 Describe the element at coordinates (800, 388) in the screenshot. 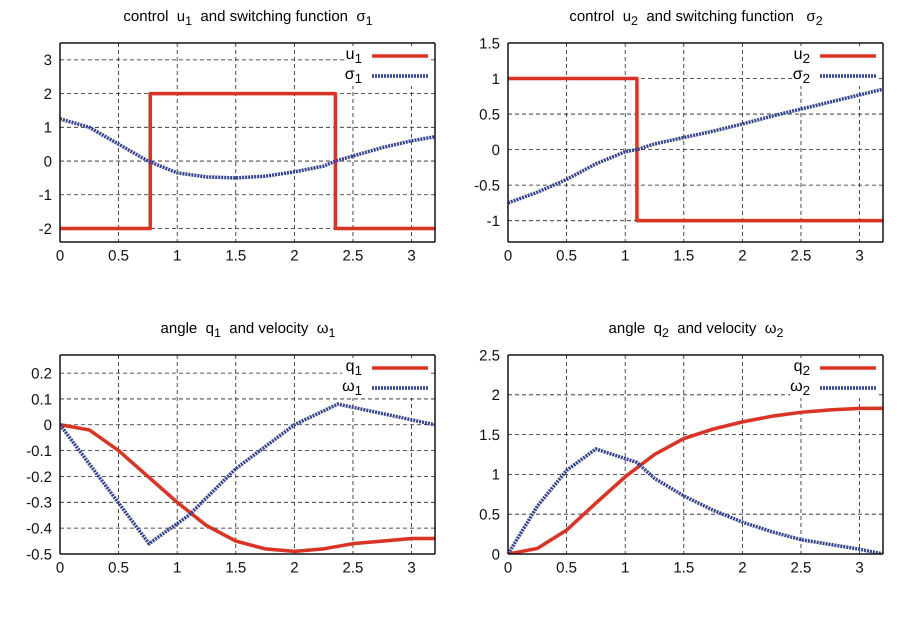

I see `legend-label: ω$_{2}$` at that location.